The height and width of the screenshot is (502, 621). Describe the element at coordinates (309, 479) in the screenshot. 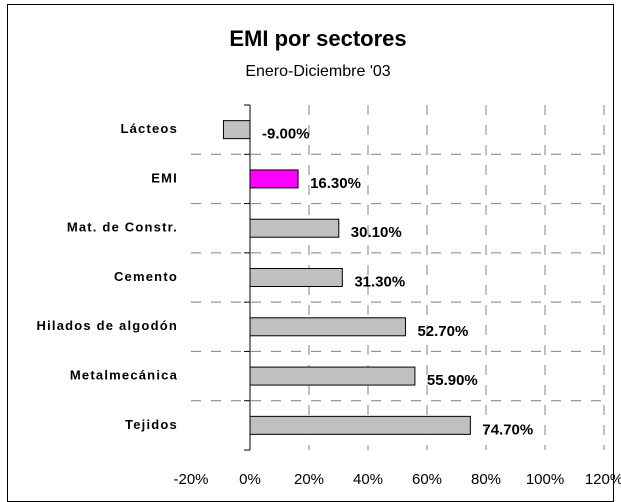

I see `x-tick-label: 20%` at that location.